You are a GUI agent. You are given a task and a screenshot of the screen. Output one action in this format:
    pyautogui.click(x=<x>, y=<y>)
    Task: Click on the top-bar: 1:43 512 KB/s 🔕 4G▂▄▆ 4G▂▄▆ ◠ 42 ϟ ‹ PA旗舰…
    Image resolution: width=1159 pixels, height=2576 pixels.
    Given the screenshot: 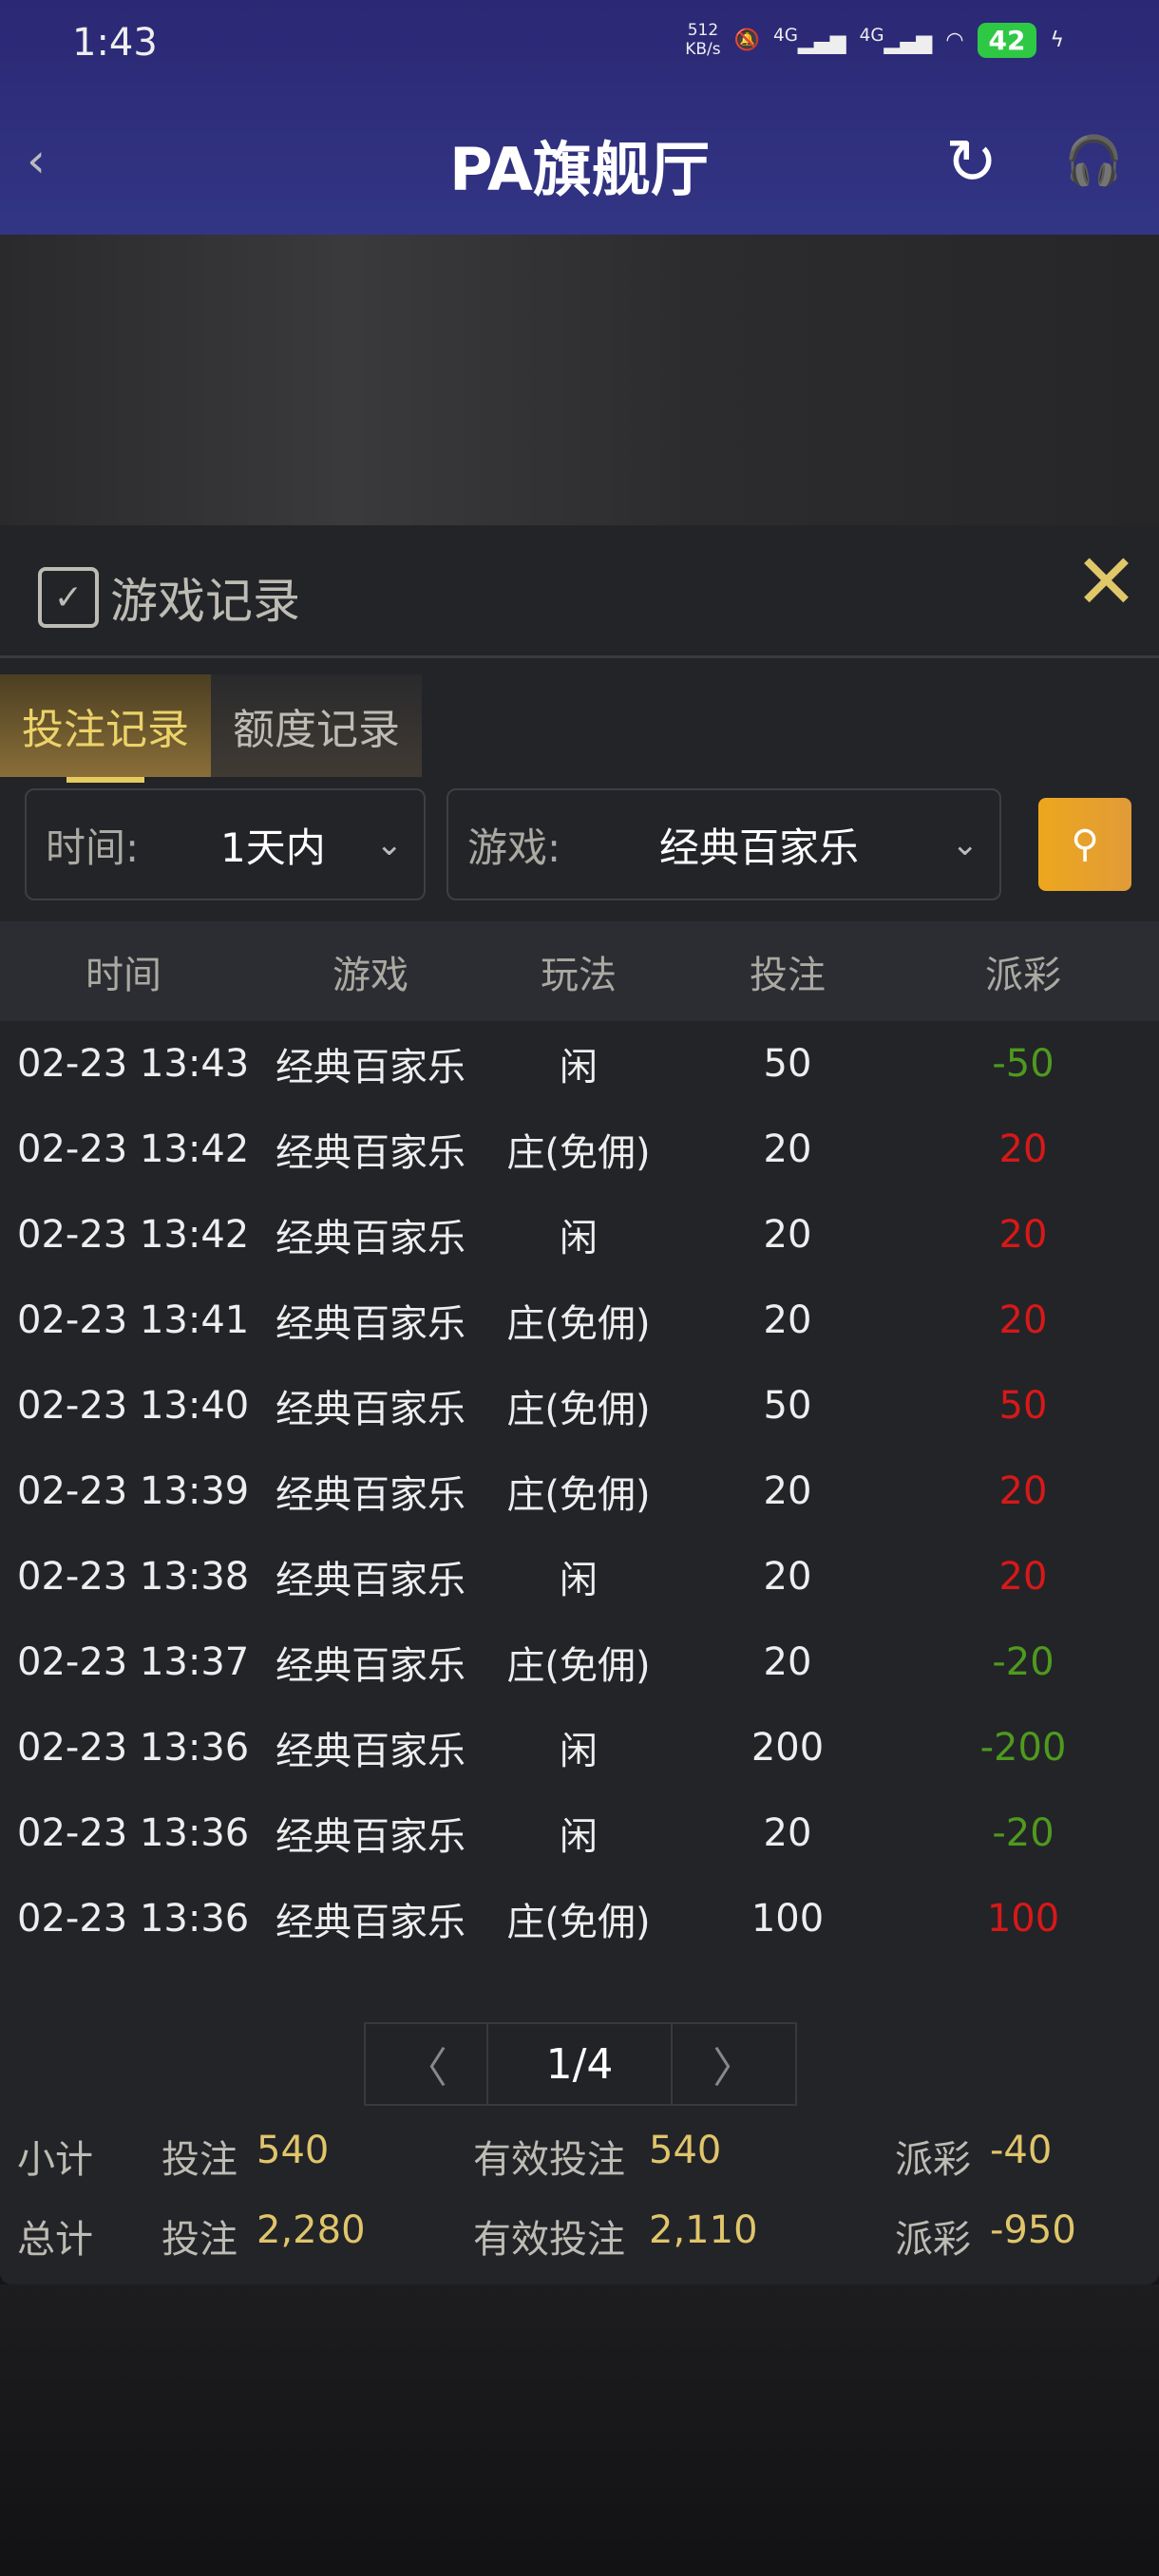 What is the action you would take?
    pyautogui.click(x=579, y=117)
    